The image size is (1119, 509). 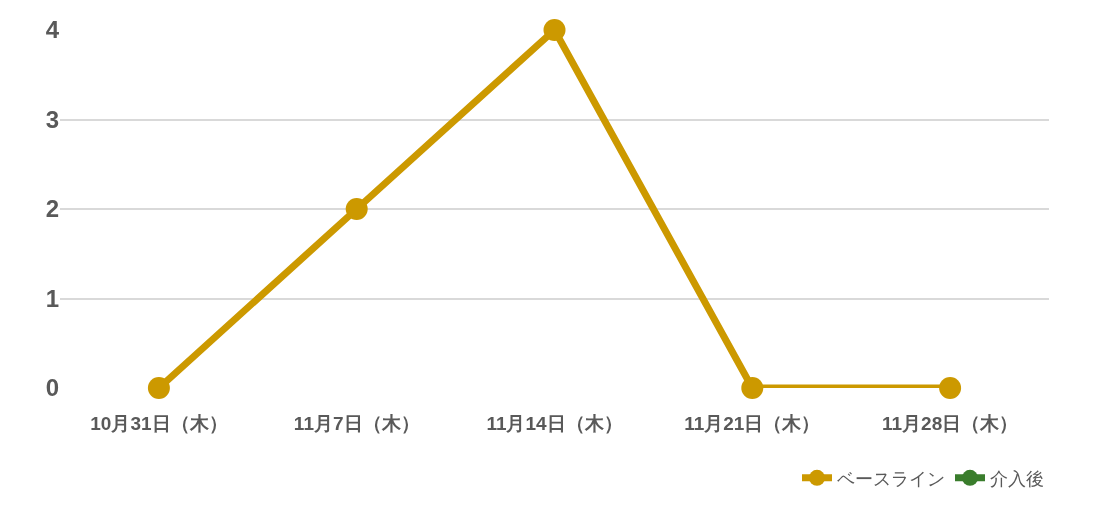 I want to click on legend-label: ベースライン, so click(x=891, y=478).